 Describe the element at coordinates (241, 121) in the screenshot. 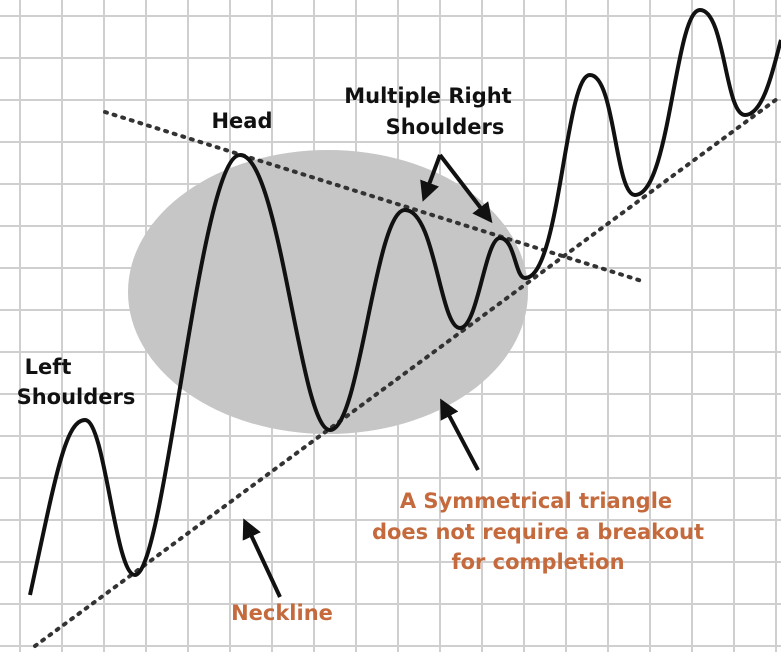

I see `head-label: Head` at that location.